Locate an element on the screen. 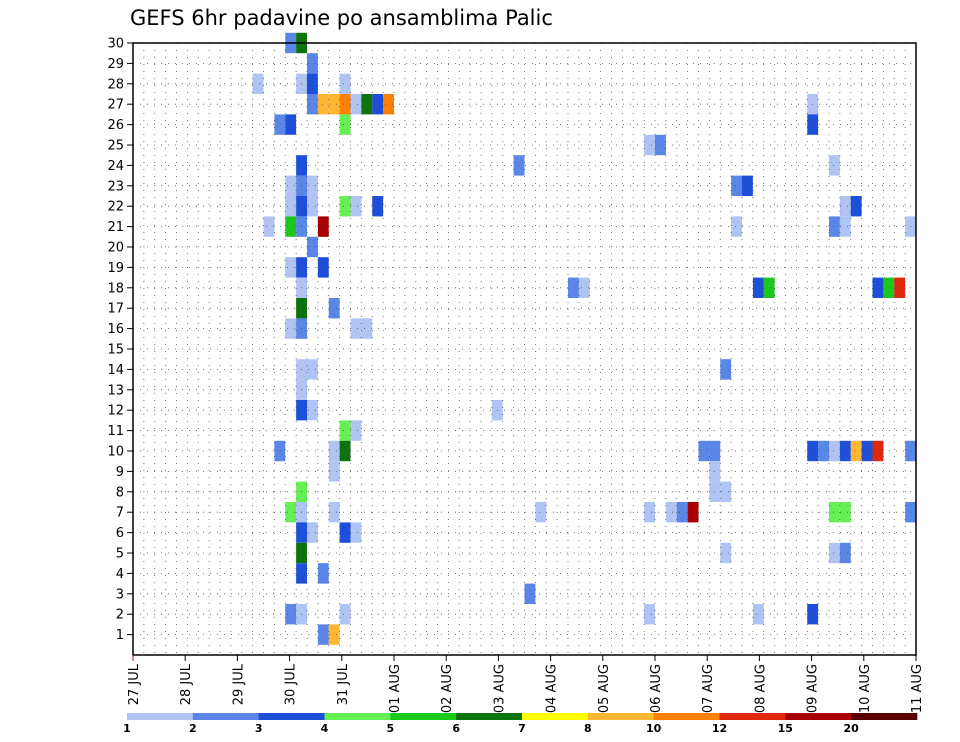  y-tick-label: 16 is located at coordinates (115, 329).